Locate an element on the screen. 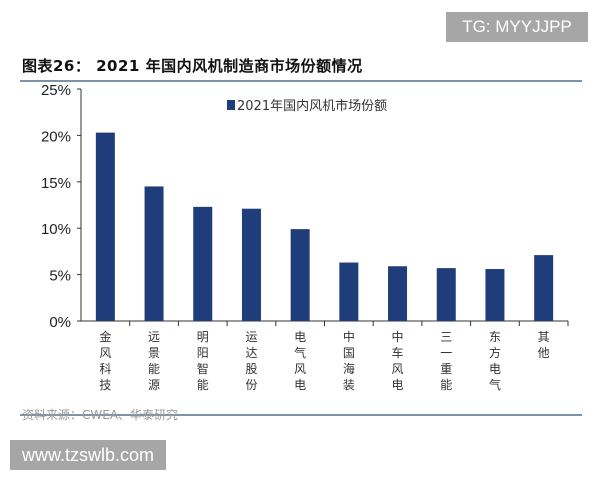  source-note: 资料来源：CWEA、华泰研究 is located at coordinates (100, 415).